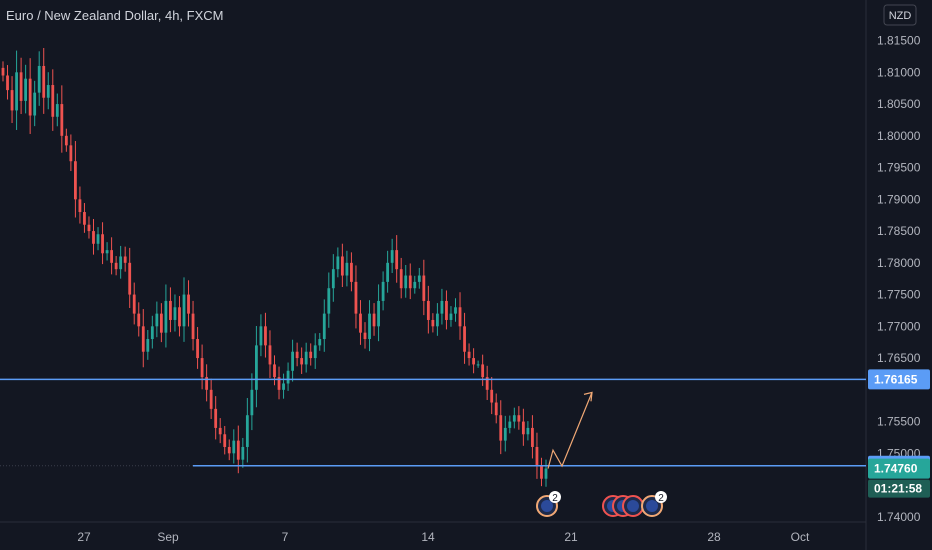 The height and width of the screenshot is (550, 932). I want to click on price-tick-label: 1.80500, so click(899, 104).